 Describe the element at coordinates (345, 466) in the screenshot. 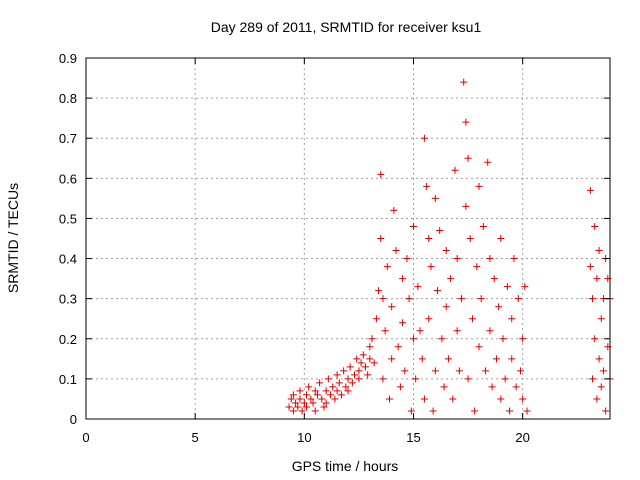

I see `x-axis-label: GPS time / hours` at that location.